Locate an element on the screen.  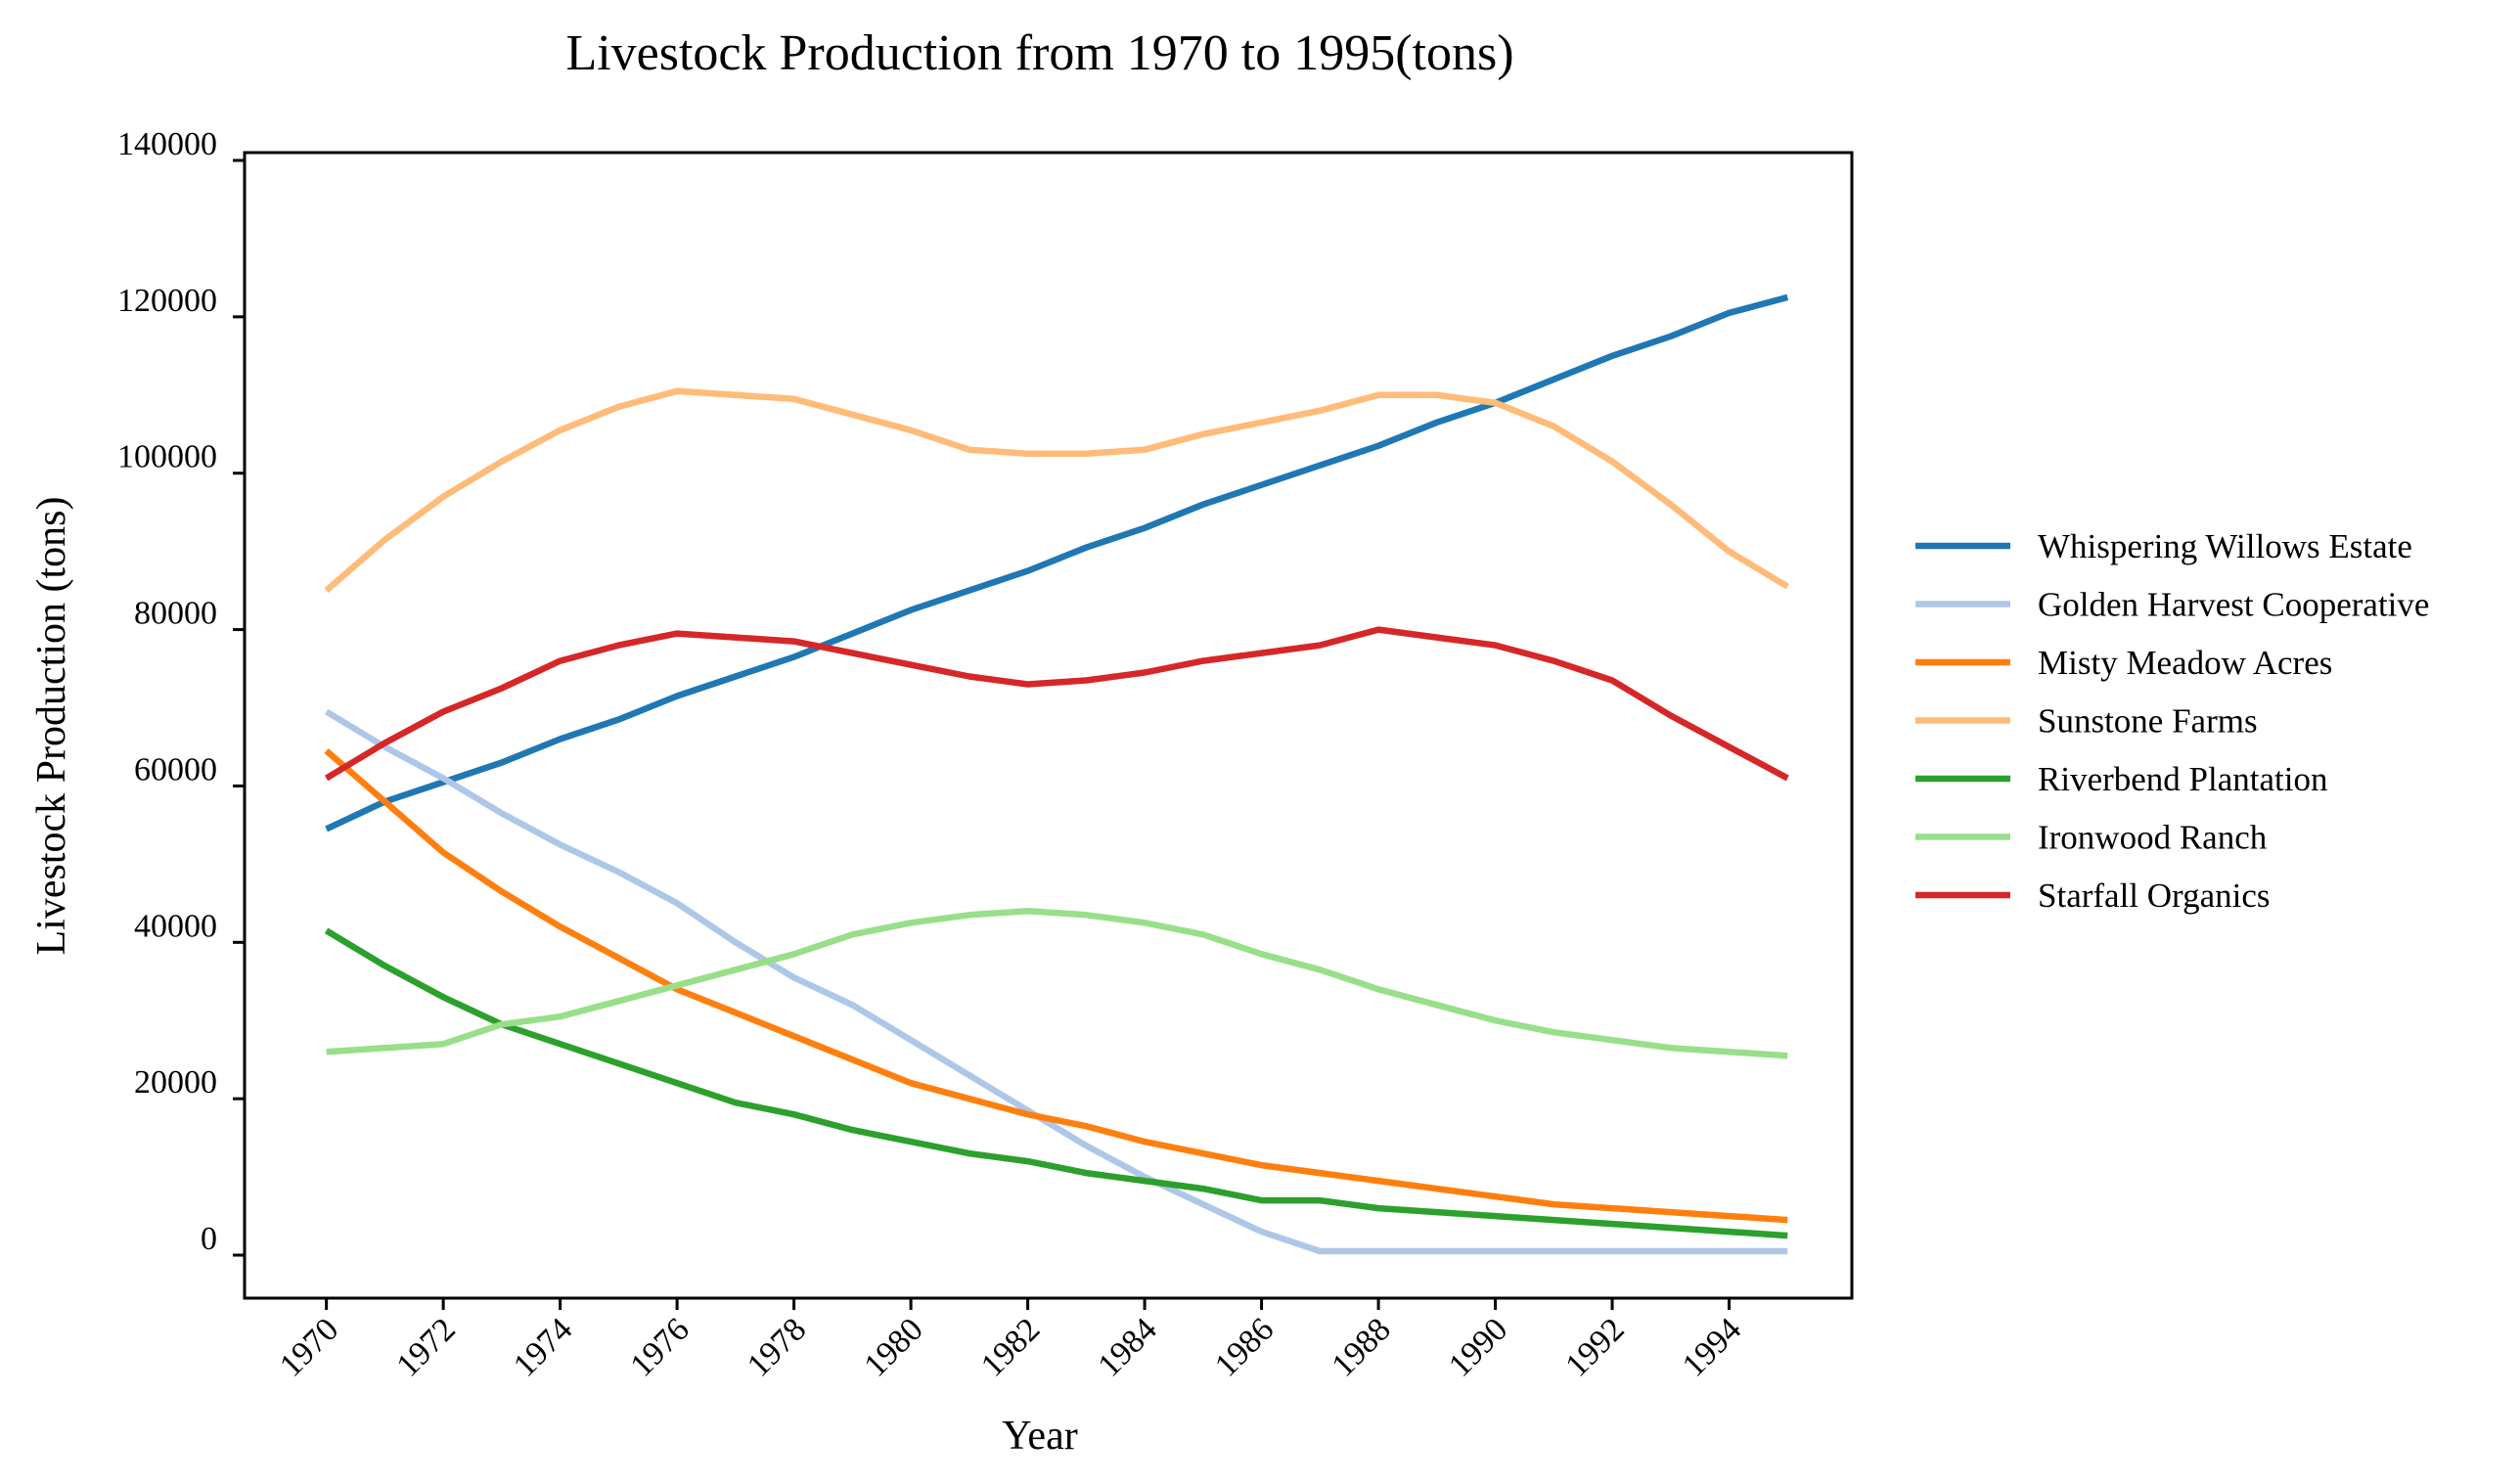
x-tick-label: 1992 is located at coordinates (1594, 1347).